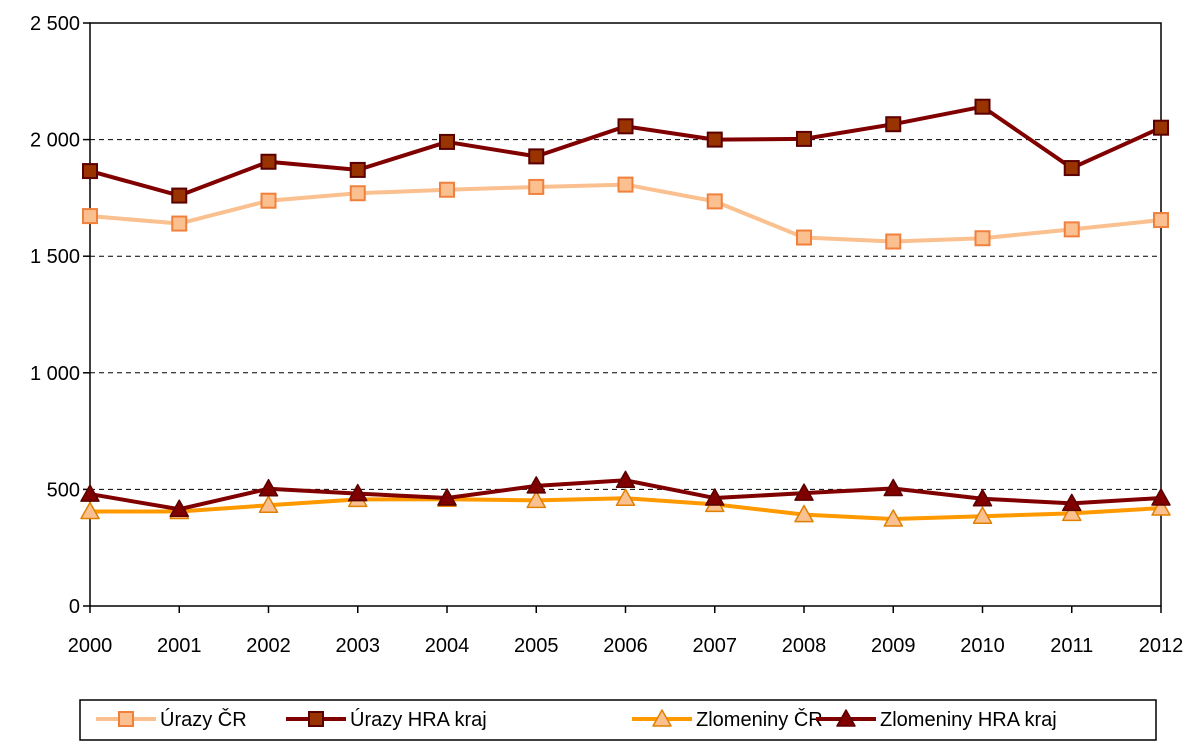  I want to click on legend-label: Úrazy HRA kraj, so click(418, 719).